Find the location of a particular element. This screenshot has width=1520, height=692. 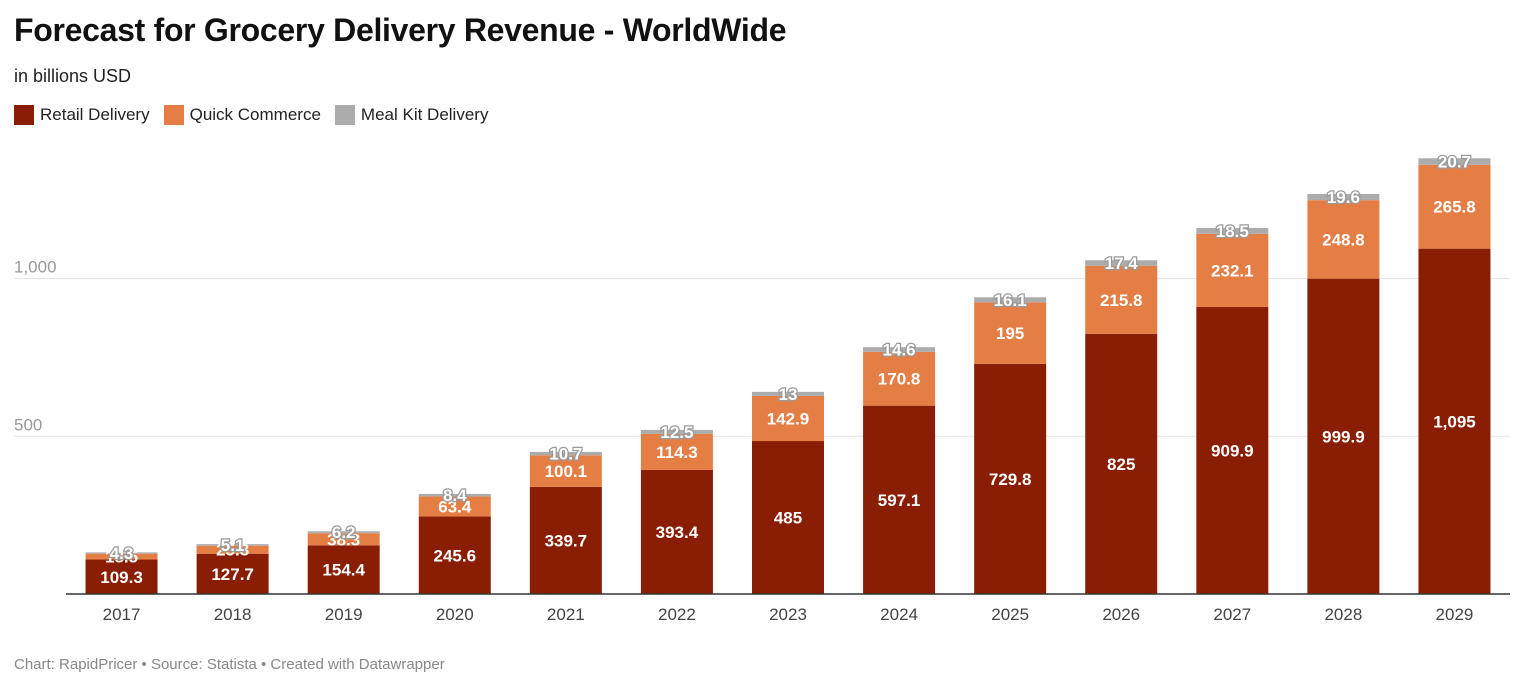

data-label-retail-2017: 109.3 is located at coordinates (121, 577).